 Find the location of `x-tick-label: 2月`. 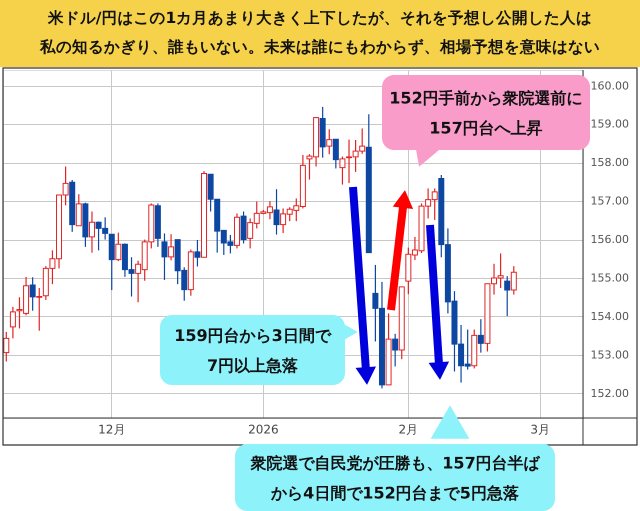

x-tick-label: 2月 is located at coordinates (408, 429).